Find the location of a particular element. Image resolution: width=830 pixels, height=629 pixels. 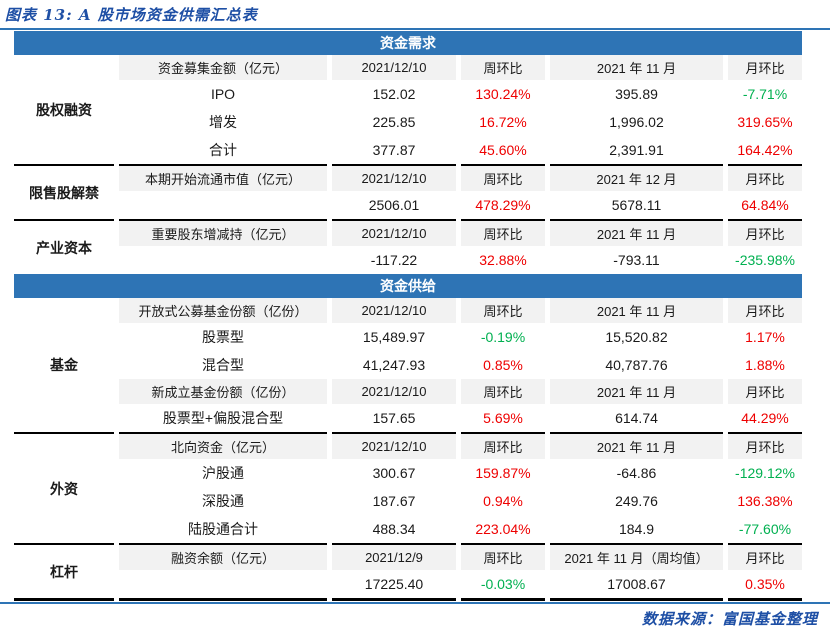

value-cell: 合计 is located at coordinates (223, 150).